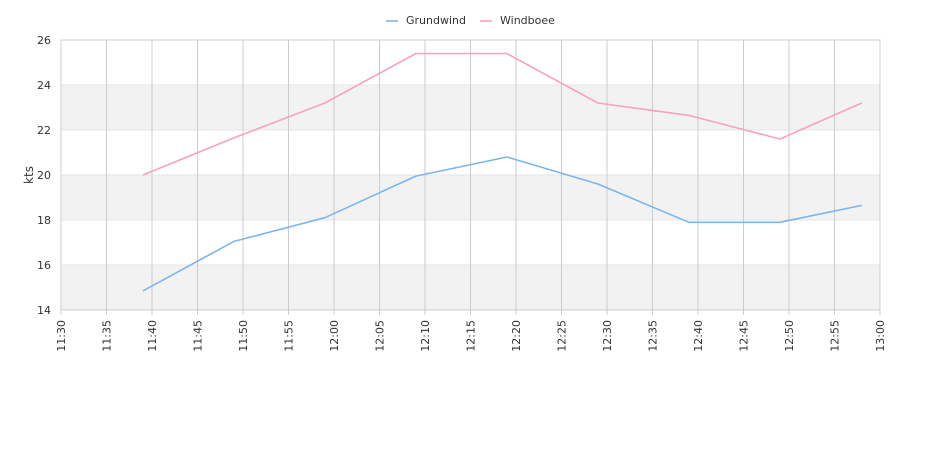 The height and width of the screenshot is (450, 940). Describe the element at coordinates (380, 336) in the screenshot. I see `x-tick-label: 12:05` at that location.